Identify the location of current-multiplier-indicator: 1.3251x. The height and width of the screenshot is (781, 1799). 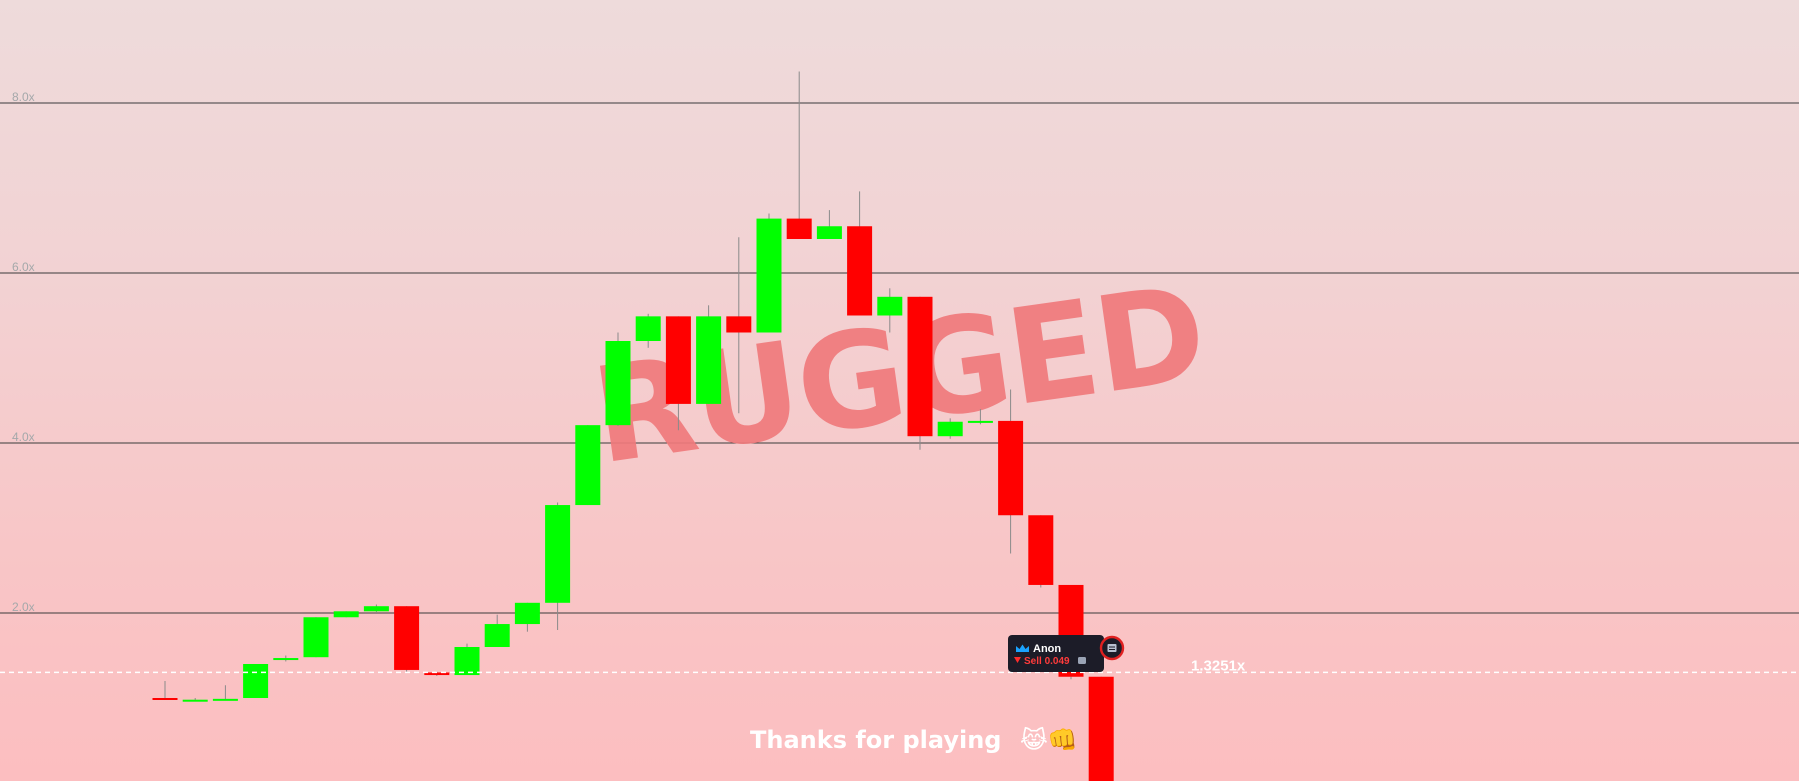
(899, 665).